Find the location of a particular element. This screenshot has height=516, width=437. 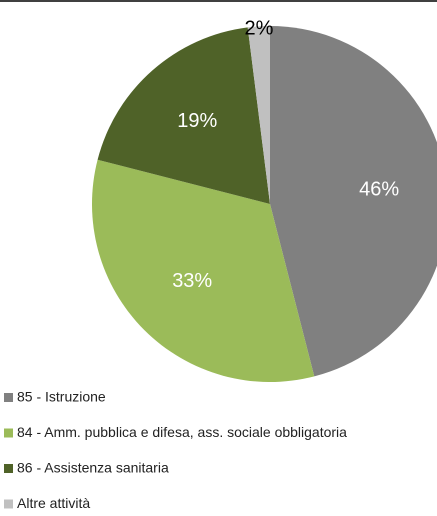

data-label: 46% is located at coordinates (379, 189).